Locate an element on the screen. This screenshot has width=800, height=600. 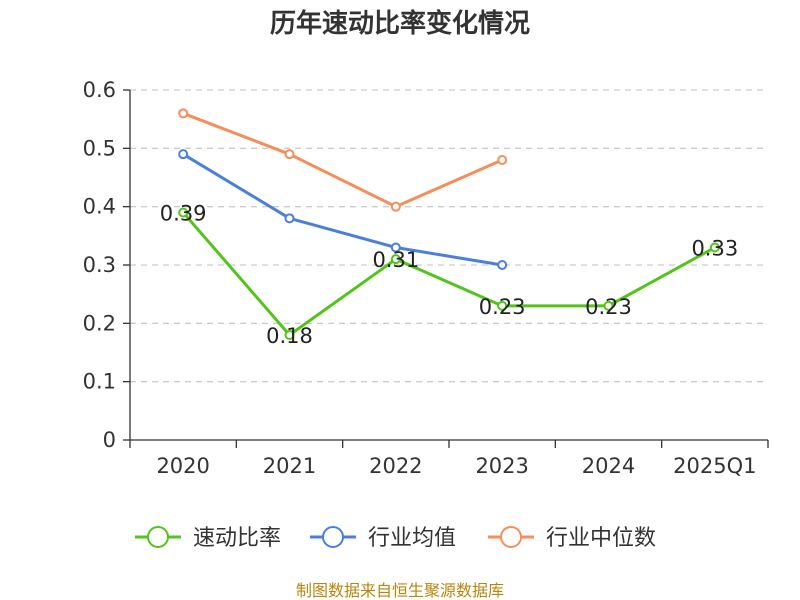
x-tick-label: 2021 is located at coordinates (289, 466).